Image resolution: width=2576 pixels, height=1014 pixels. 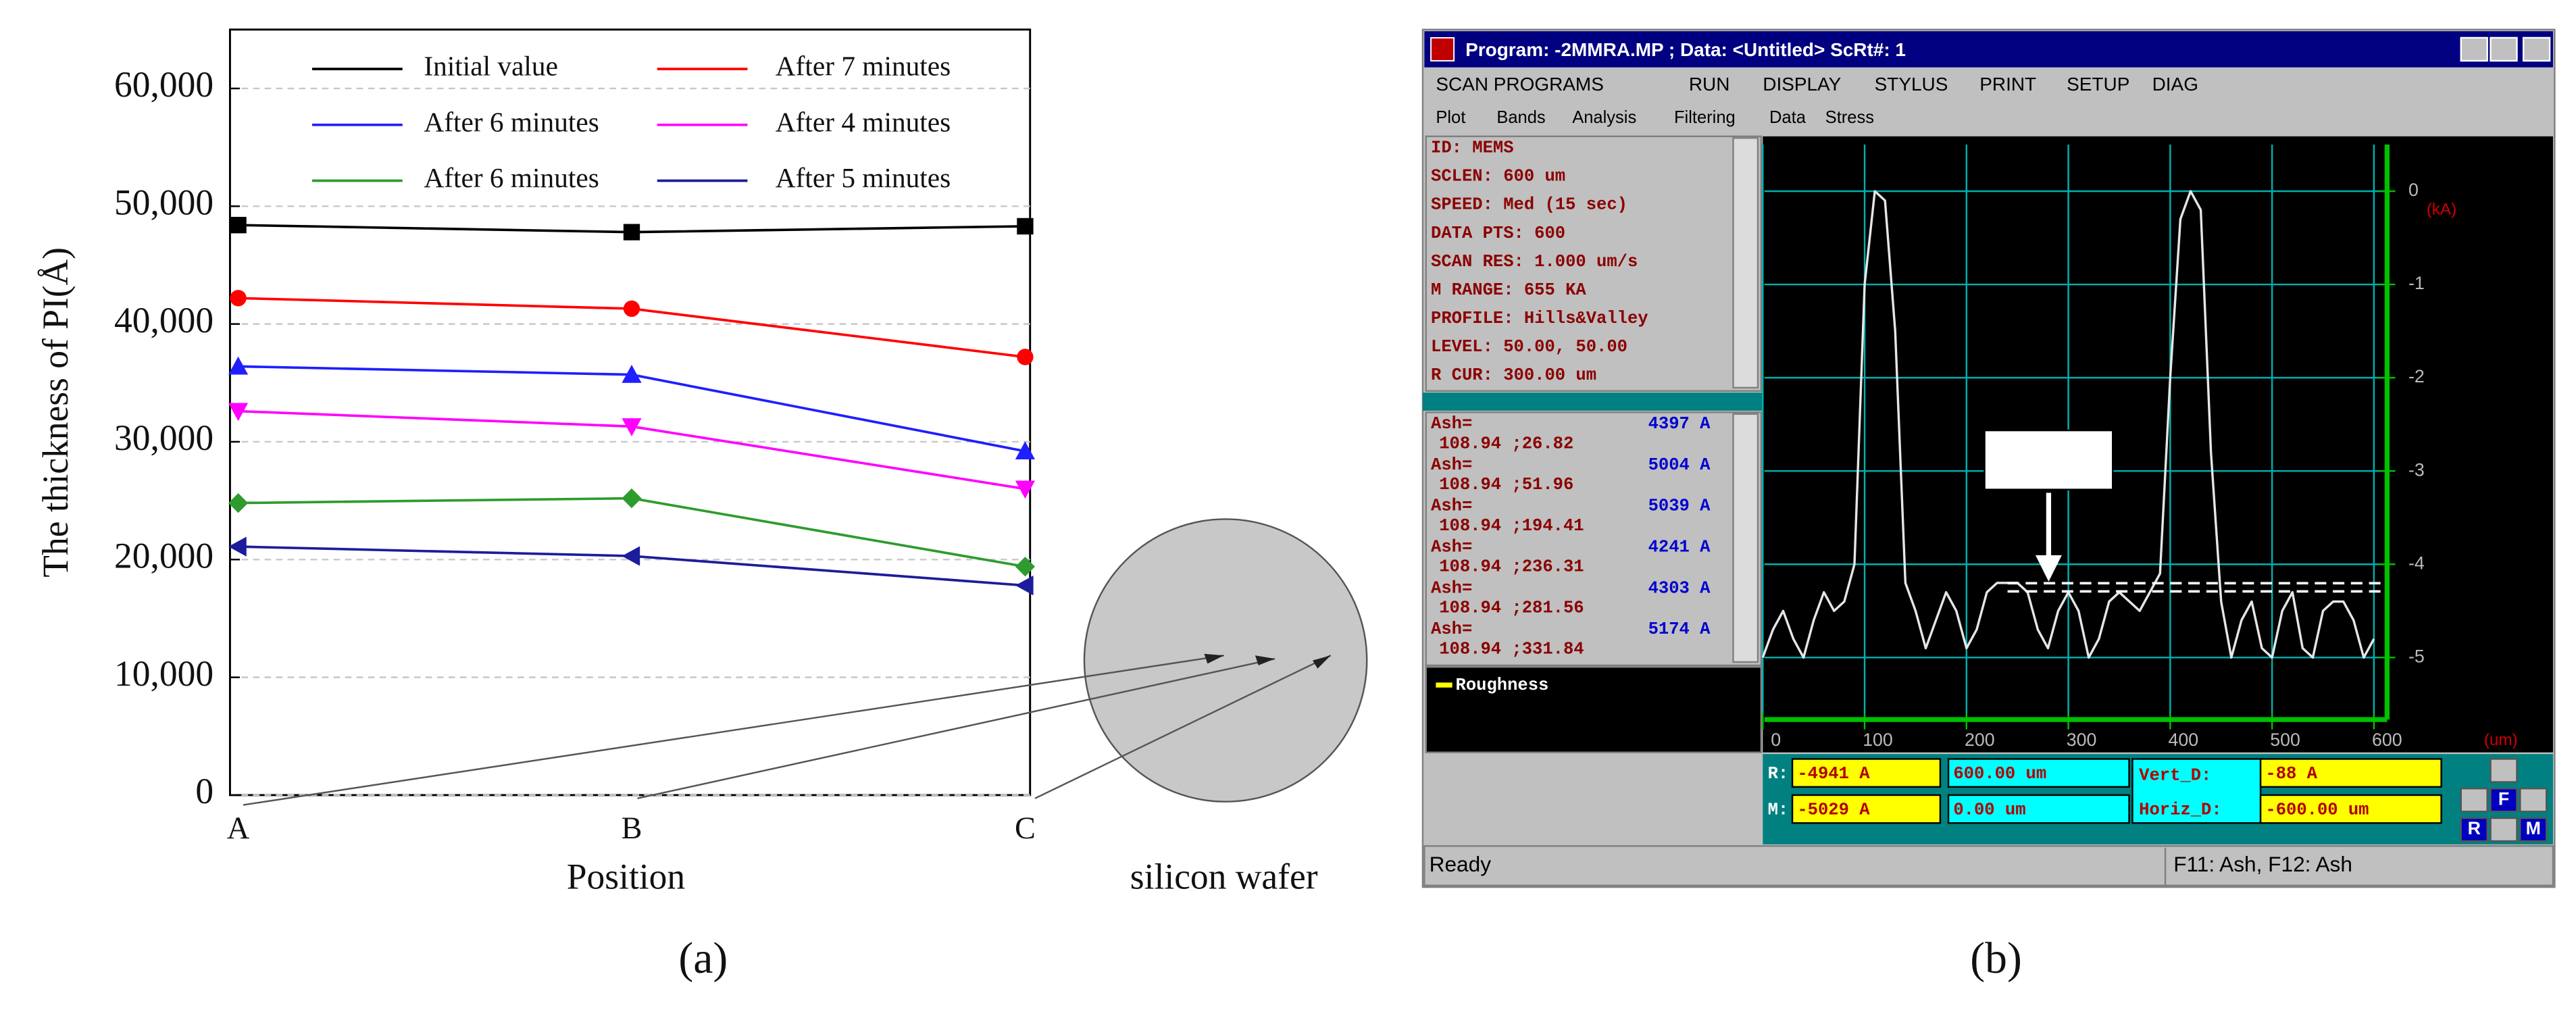 What do you see at coordinates (1534, 262) in the screenshot?
I see `param-line: SCAN RES: 1.000 um/s` at bounding box center [1534, 262].